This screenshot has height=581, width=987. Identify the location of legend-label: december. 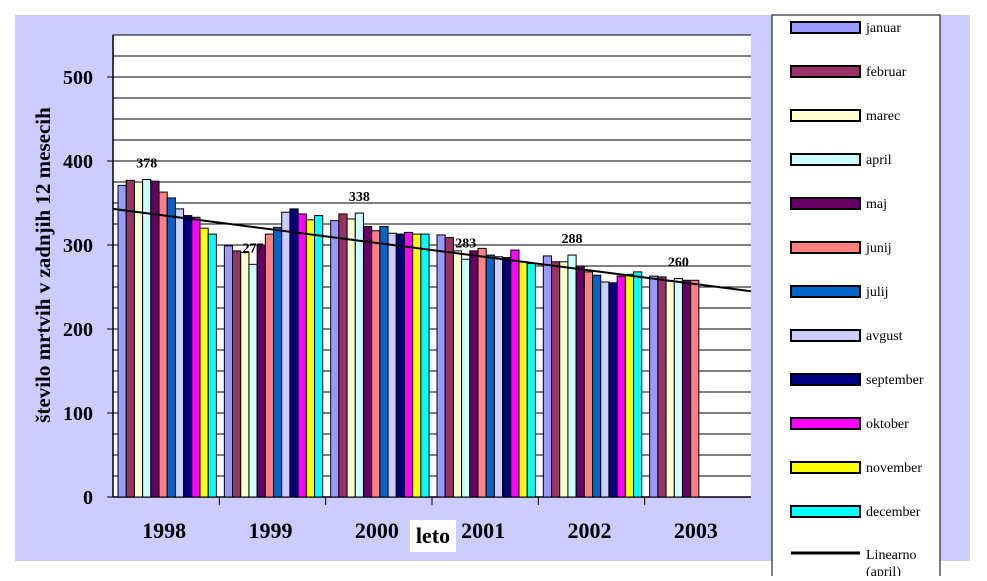
(893, 512).